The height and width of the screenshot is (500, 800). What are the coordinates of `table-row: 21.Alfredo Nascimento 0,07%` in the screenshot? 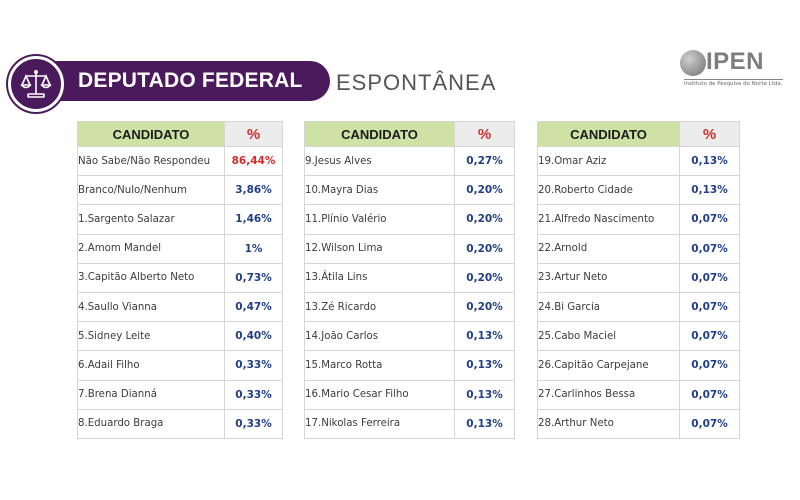 It's located at (638, 219).